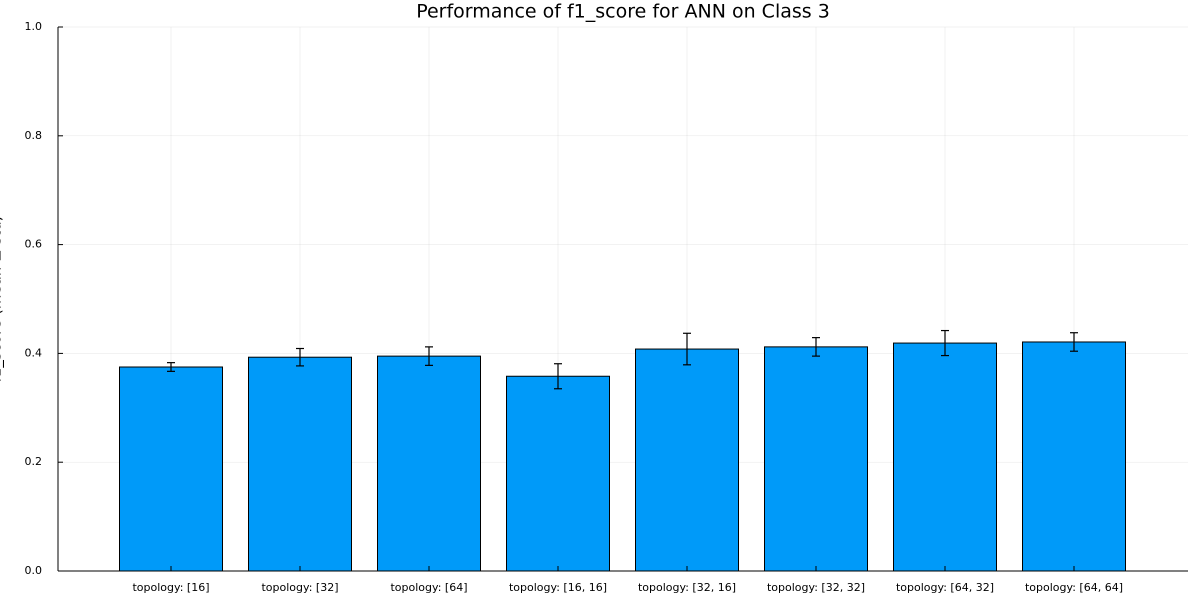 This screenshot has height=600, width=1200. What do you see at coordinates (34, 244) in the screenshot?
I see `y-tick-label: 0.6` at bounding box center [34, 244].